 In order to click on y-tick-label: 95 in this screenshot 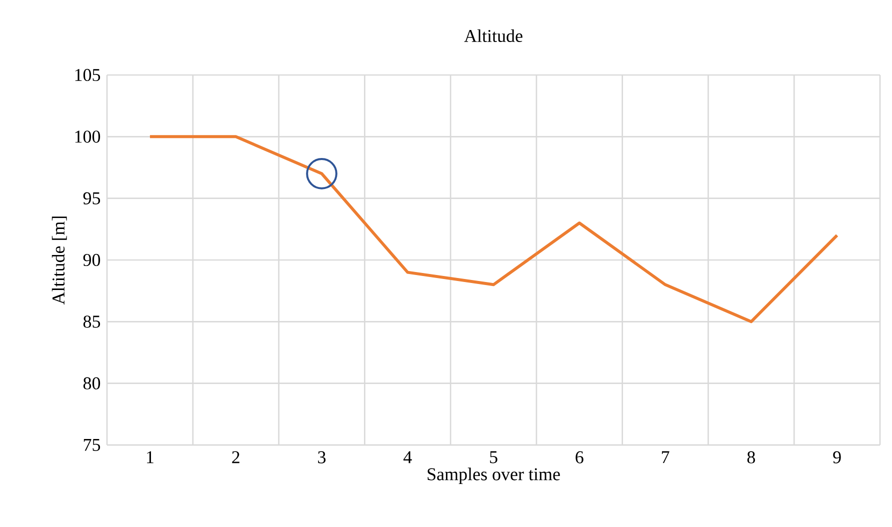, I will do `click(91, 198)`.